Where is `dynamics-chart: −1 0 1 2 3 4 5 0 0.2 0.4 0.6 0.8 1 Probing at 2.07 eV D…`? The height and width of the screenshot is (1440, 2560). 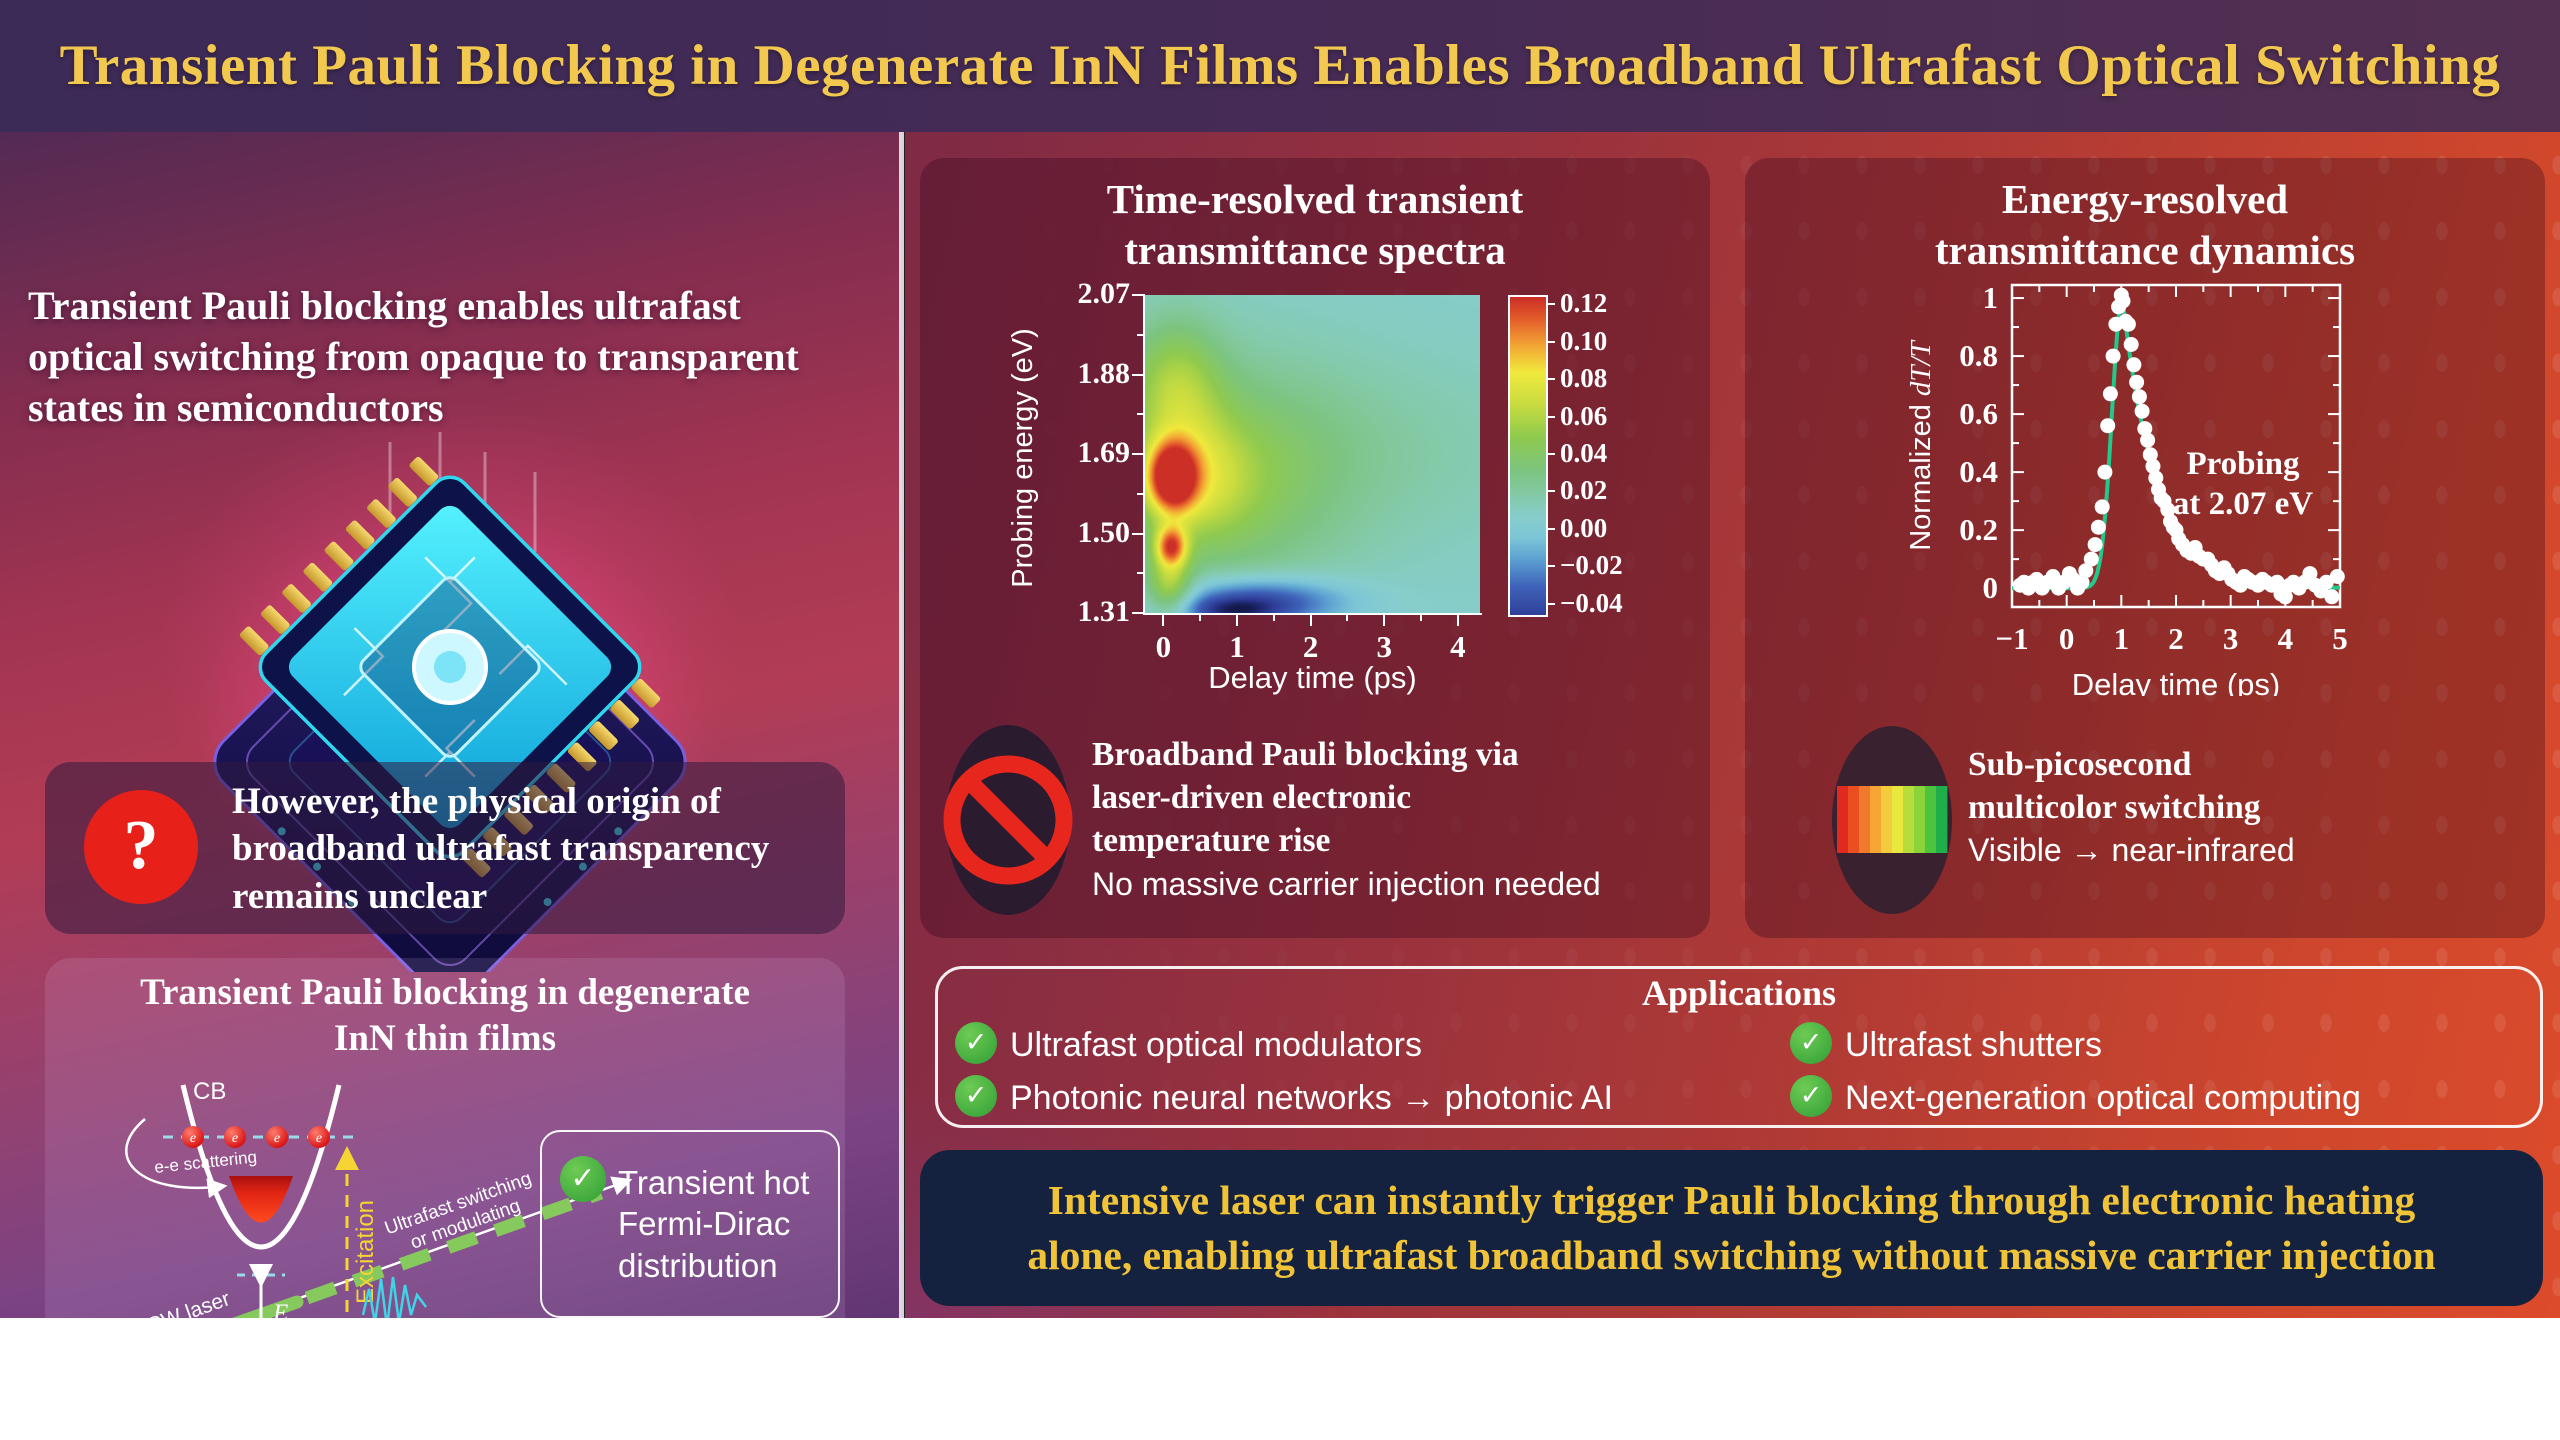 dynamics-chart: −1 0 1 2 3 4 5 0 0.2 0.4 0.6 0.8 1 Probing at 2.07 eV D… is located at coordinates (2126, 488).